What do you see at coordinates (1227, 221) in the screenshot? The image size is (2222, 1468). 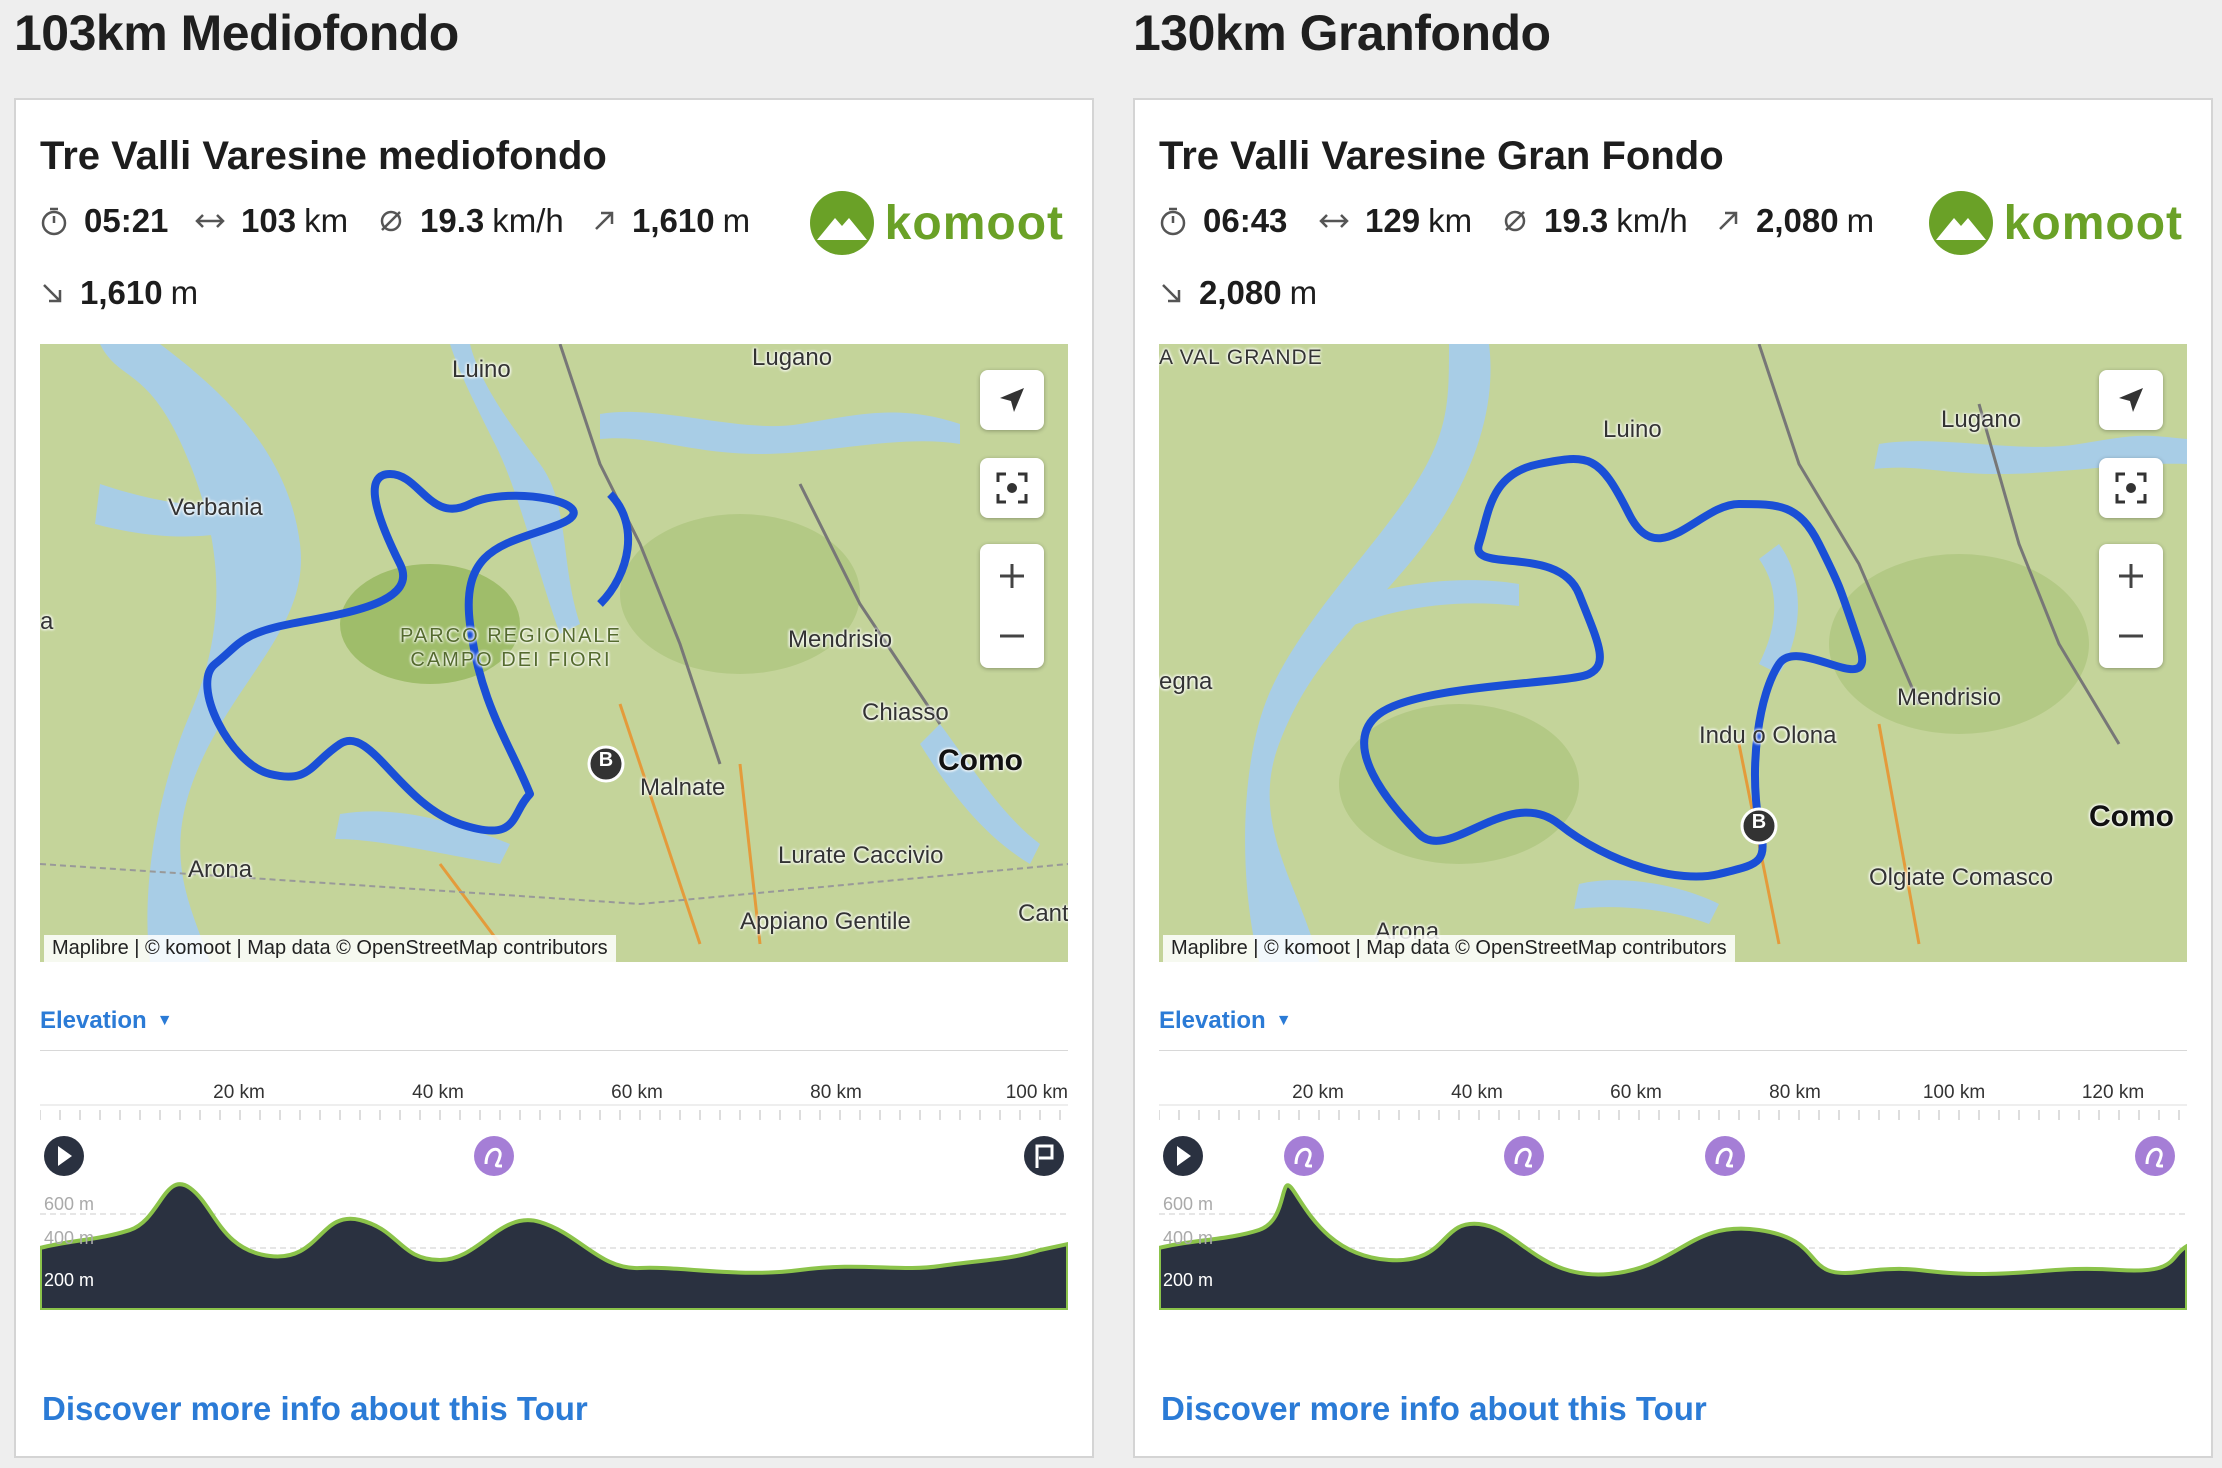 I see `duration-stat: 06:43` at bounding box center [1227, 221].